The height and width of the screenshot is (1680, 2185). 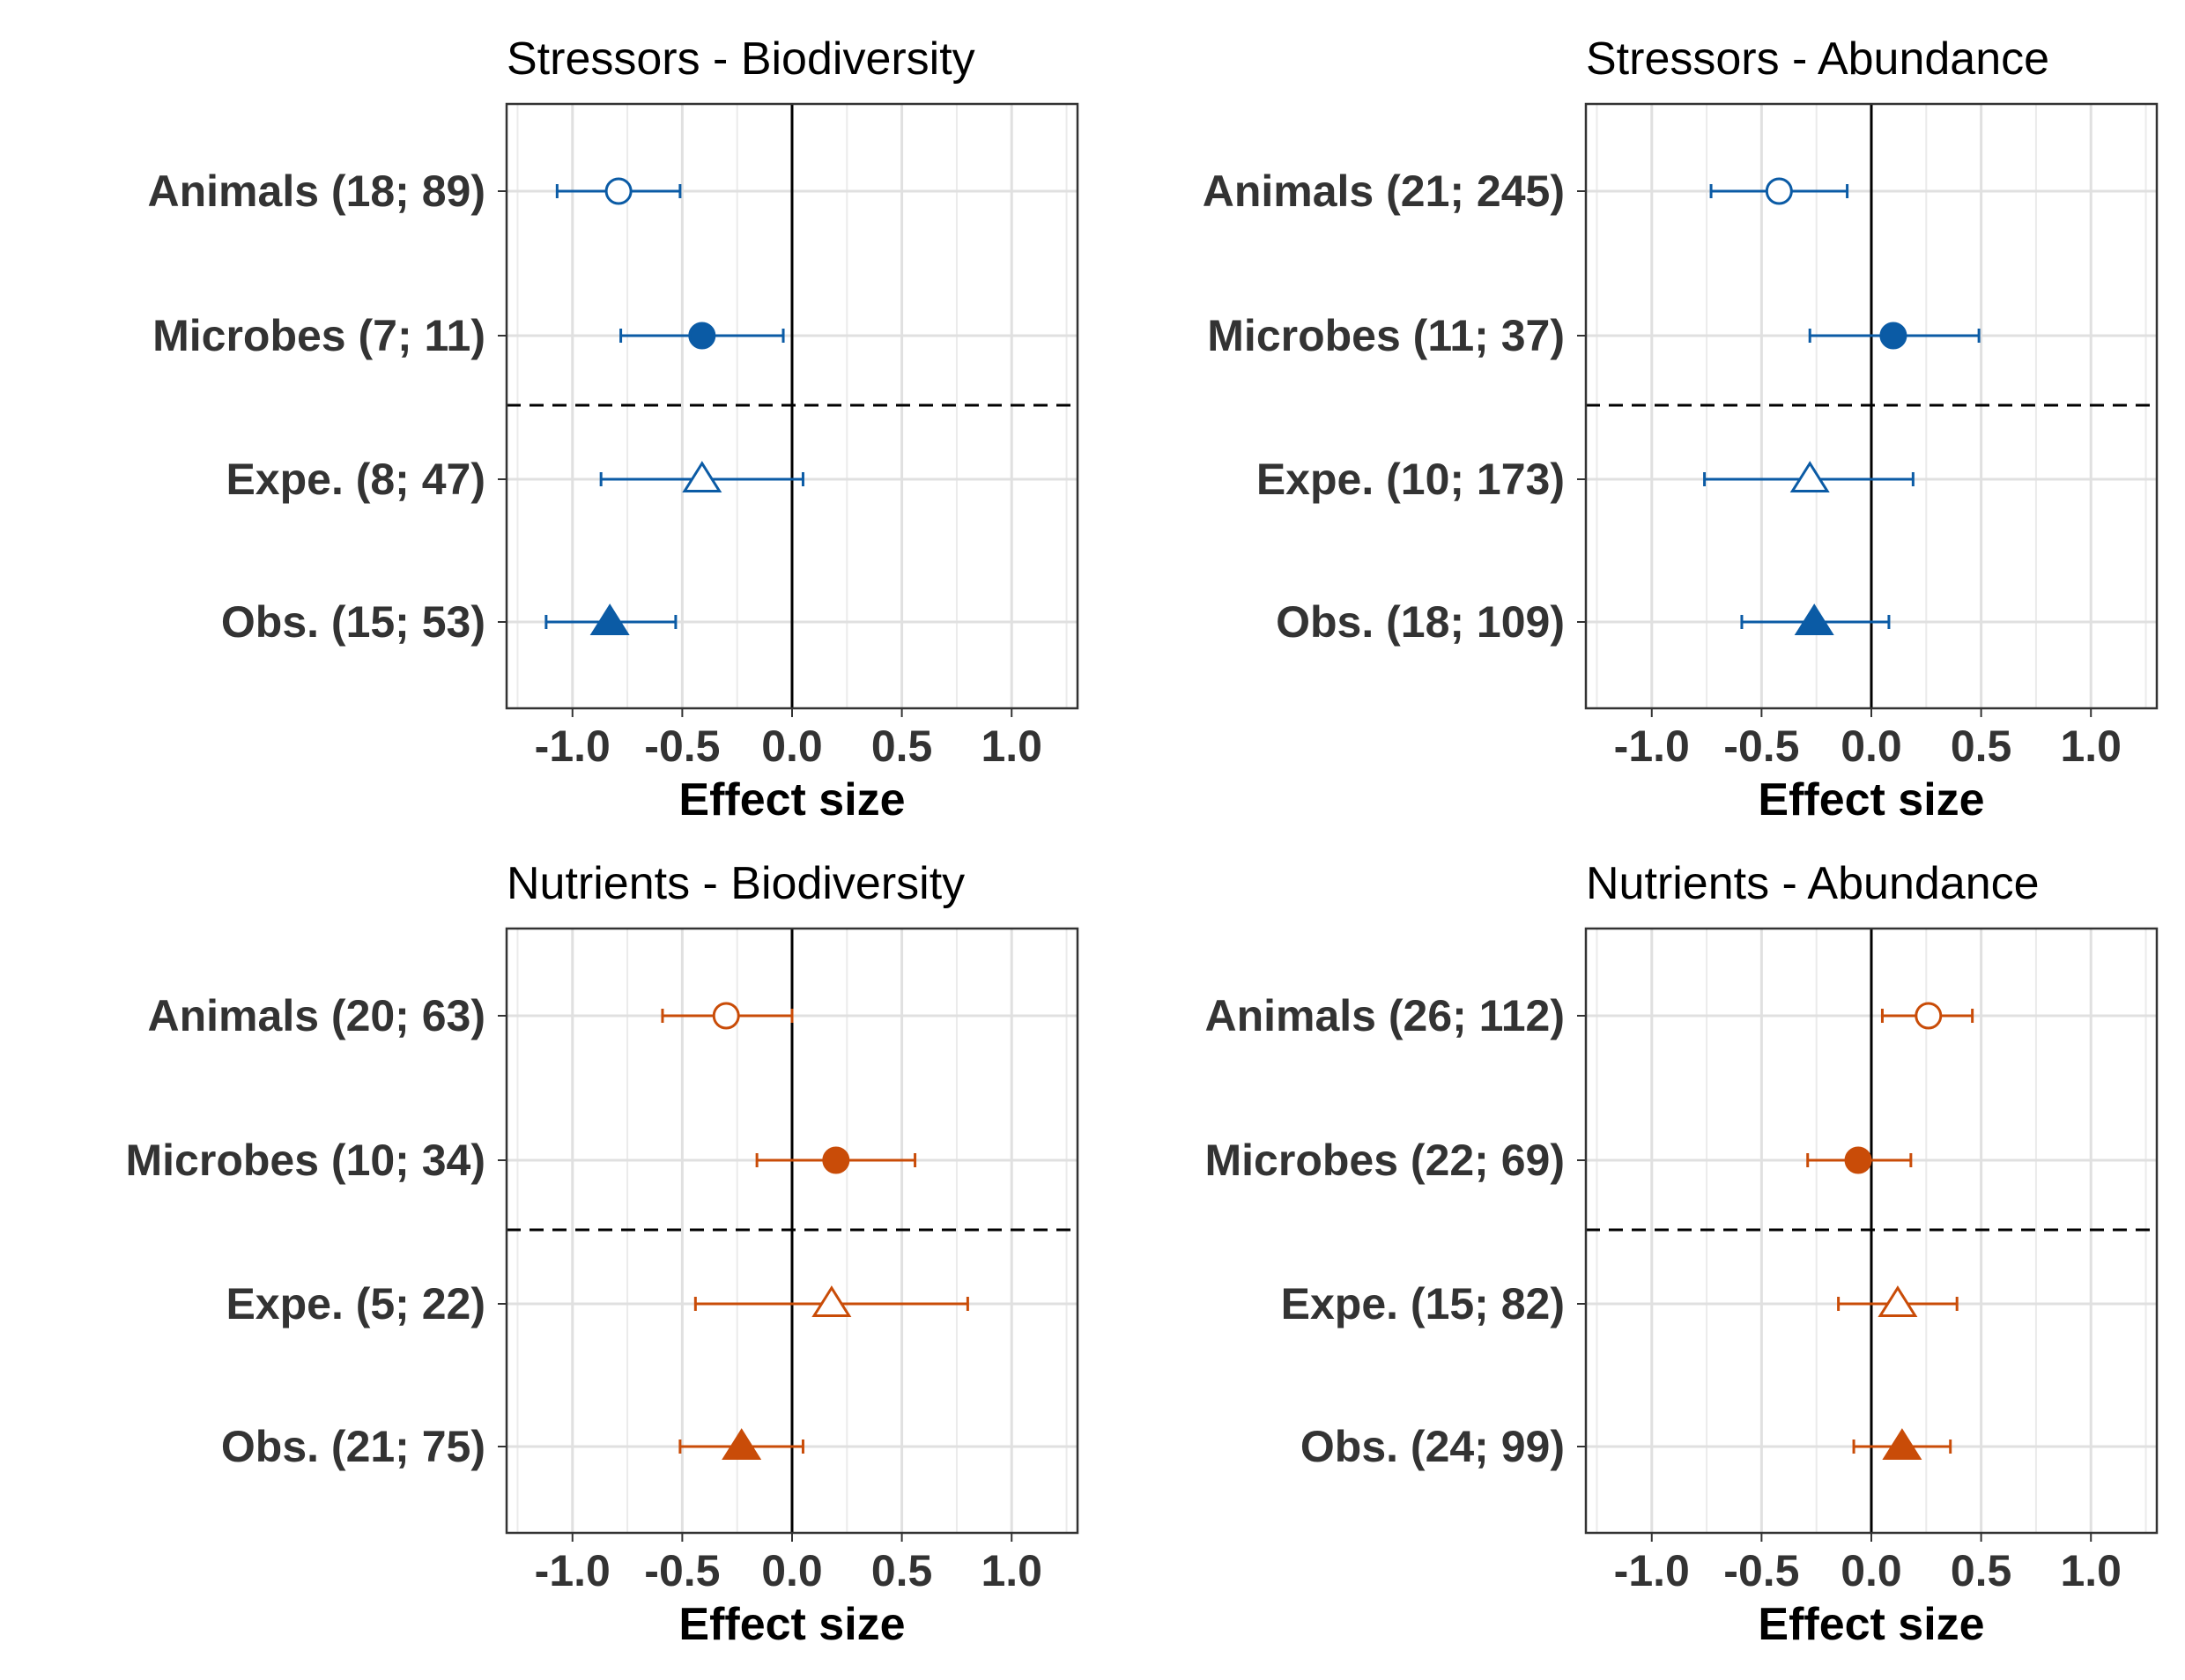 What do you see at coordinates (1813, 883) in the screenshot?
I see `panel-title: Nutrients - Abundance` at bounding box center [1813, 883].